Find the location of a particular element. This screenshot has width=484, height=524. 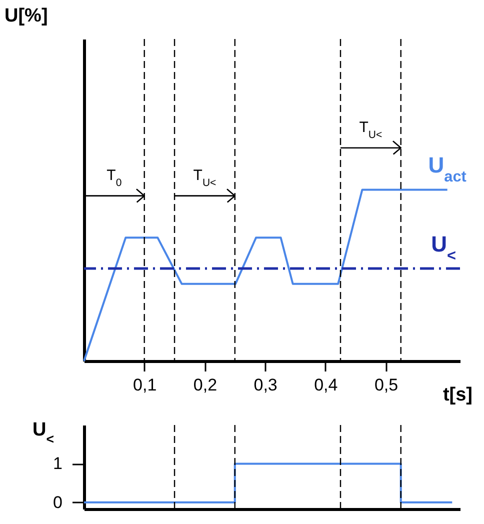

x-tick-label: 0,1 is located at coordinates (145, 385).